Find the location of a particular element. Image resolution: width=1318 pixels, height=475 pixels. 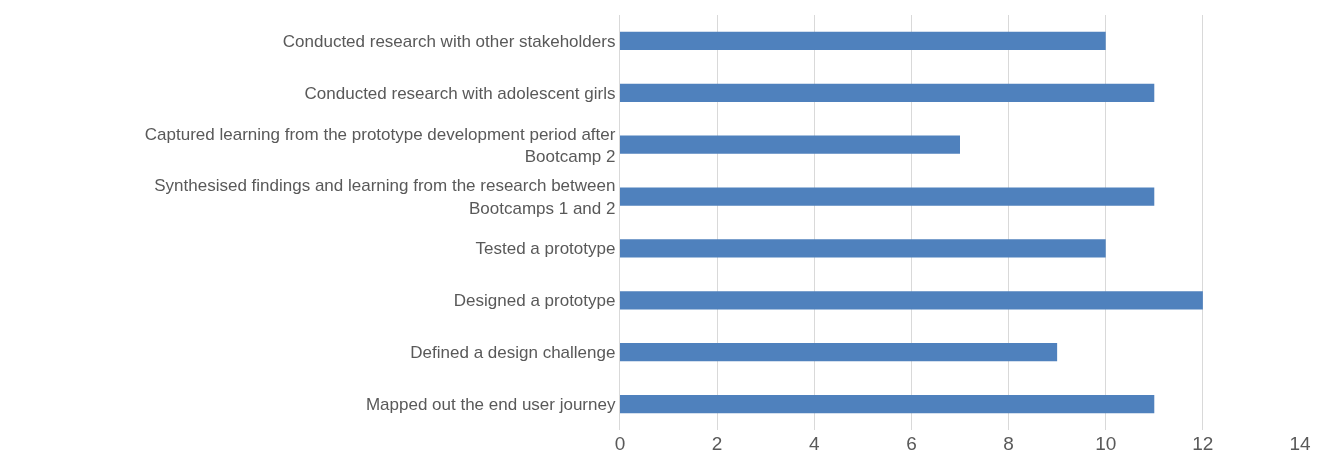

y-tick-label: Tested a prototype is located at coordinates (545, 249).